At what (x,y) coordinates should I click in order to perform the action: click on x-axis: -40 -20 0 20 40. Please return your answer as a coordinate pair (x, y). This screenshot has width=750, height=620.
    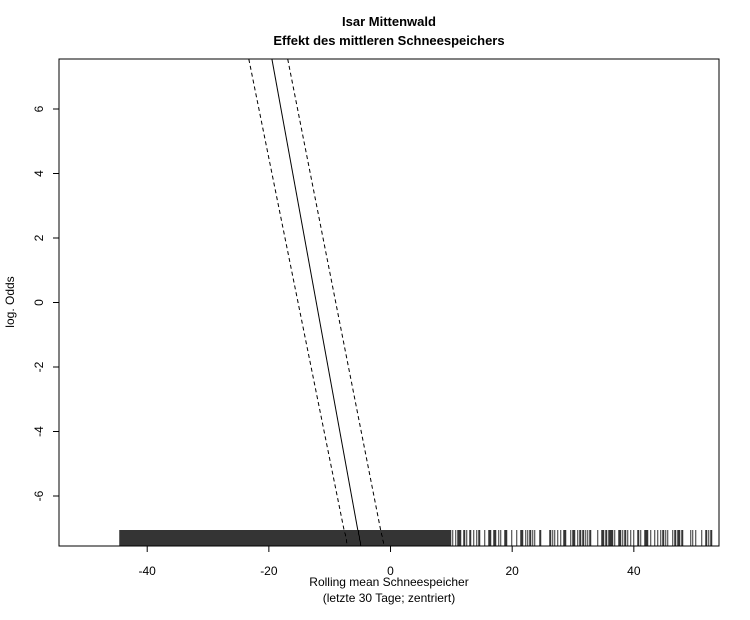
    Looking at the image, I should click on (390, 562).